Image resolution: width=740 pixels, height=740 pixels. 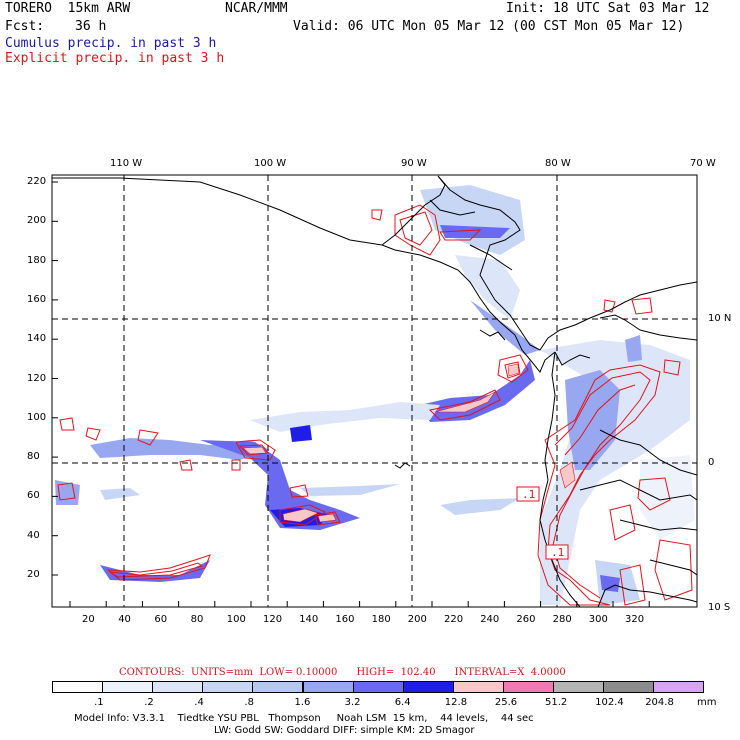 I want to click on colorbar-label: 25.6, so click(x=506, y=702).